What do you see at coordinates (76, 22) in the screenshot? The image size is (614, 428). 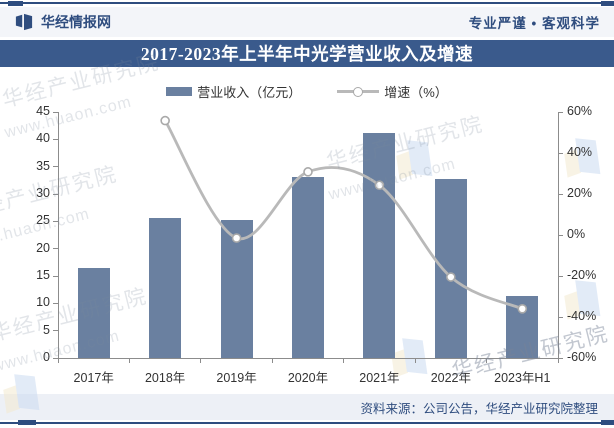 I see `brand-name: 华经情报网` at bounding box center [76, 22].